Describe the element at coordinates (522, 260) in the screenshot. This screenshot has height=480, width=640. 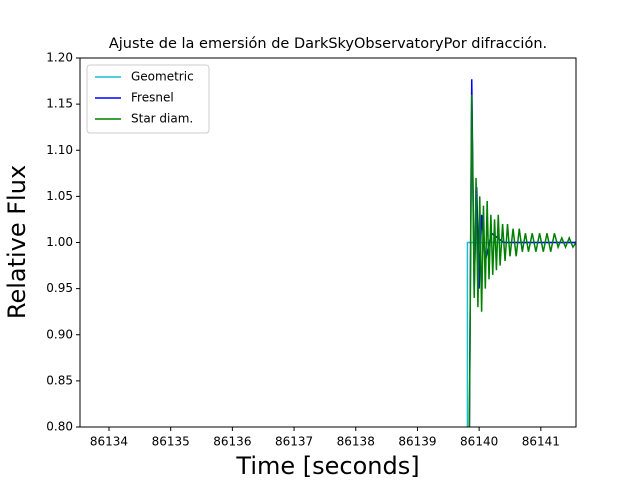
I see `line-series` at that location.